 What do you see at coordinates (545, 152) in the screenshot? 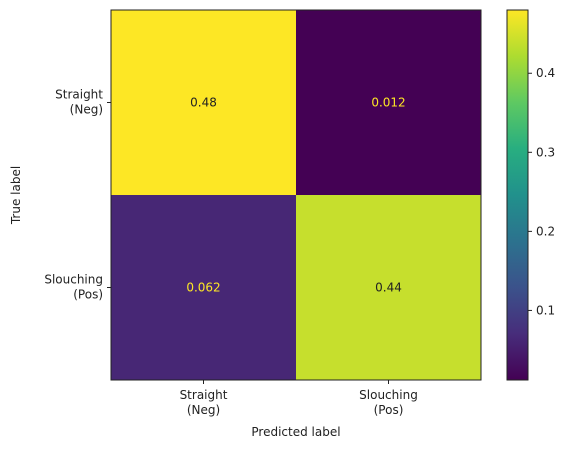
I see `colorbar-tick-label: 0.3` at bounding box center [545, 152].